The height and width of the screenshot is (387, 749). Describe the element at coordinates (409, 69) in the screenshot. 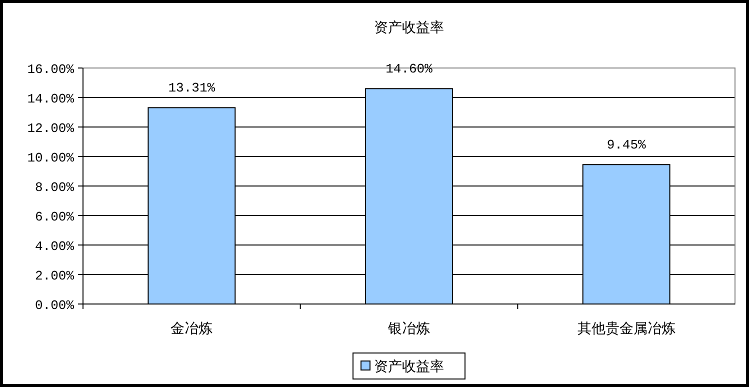

I see `data-label: 14.60%` at that location.